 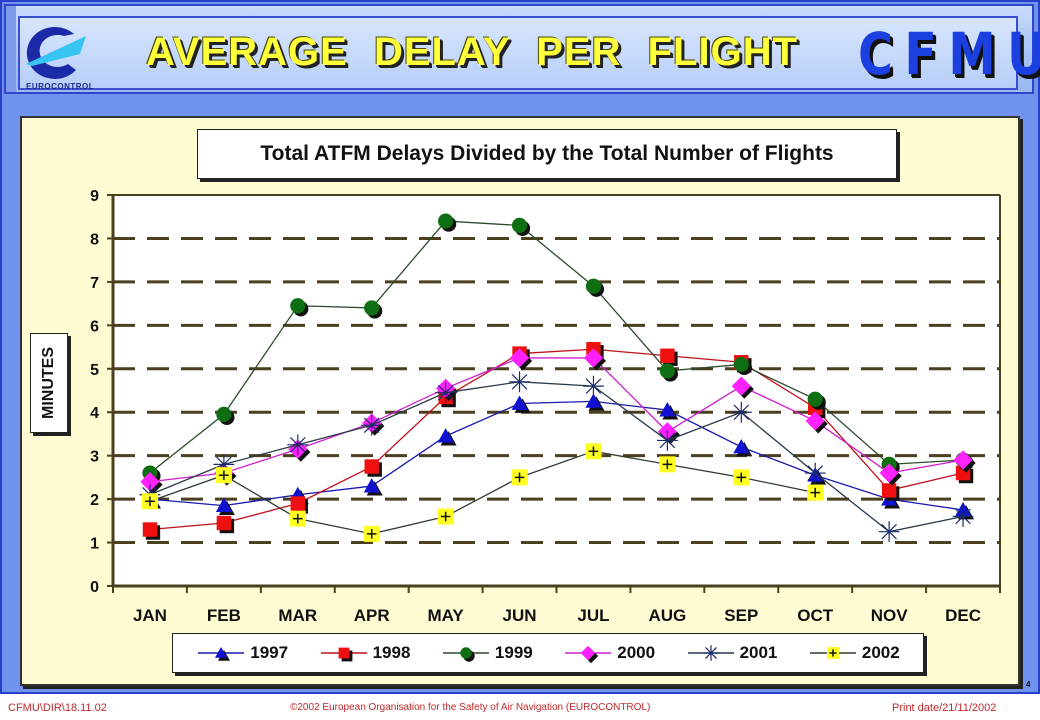 What do you see at coordinates (667, 464) in the screenshot?
I see `data-point-2002-aug` at bounding box center [667, 464].